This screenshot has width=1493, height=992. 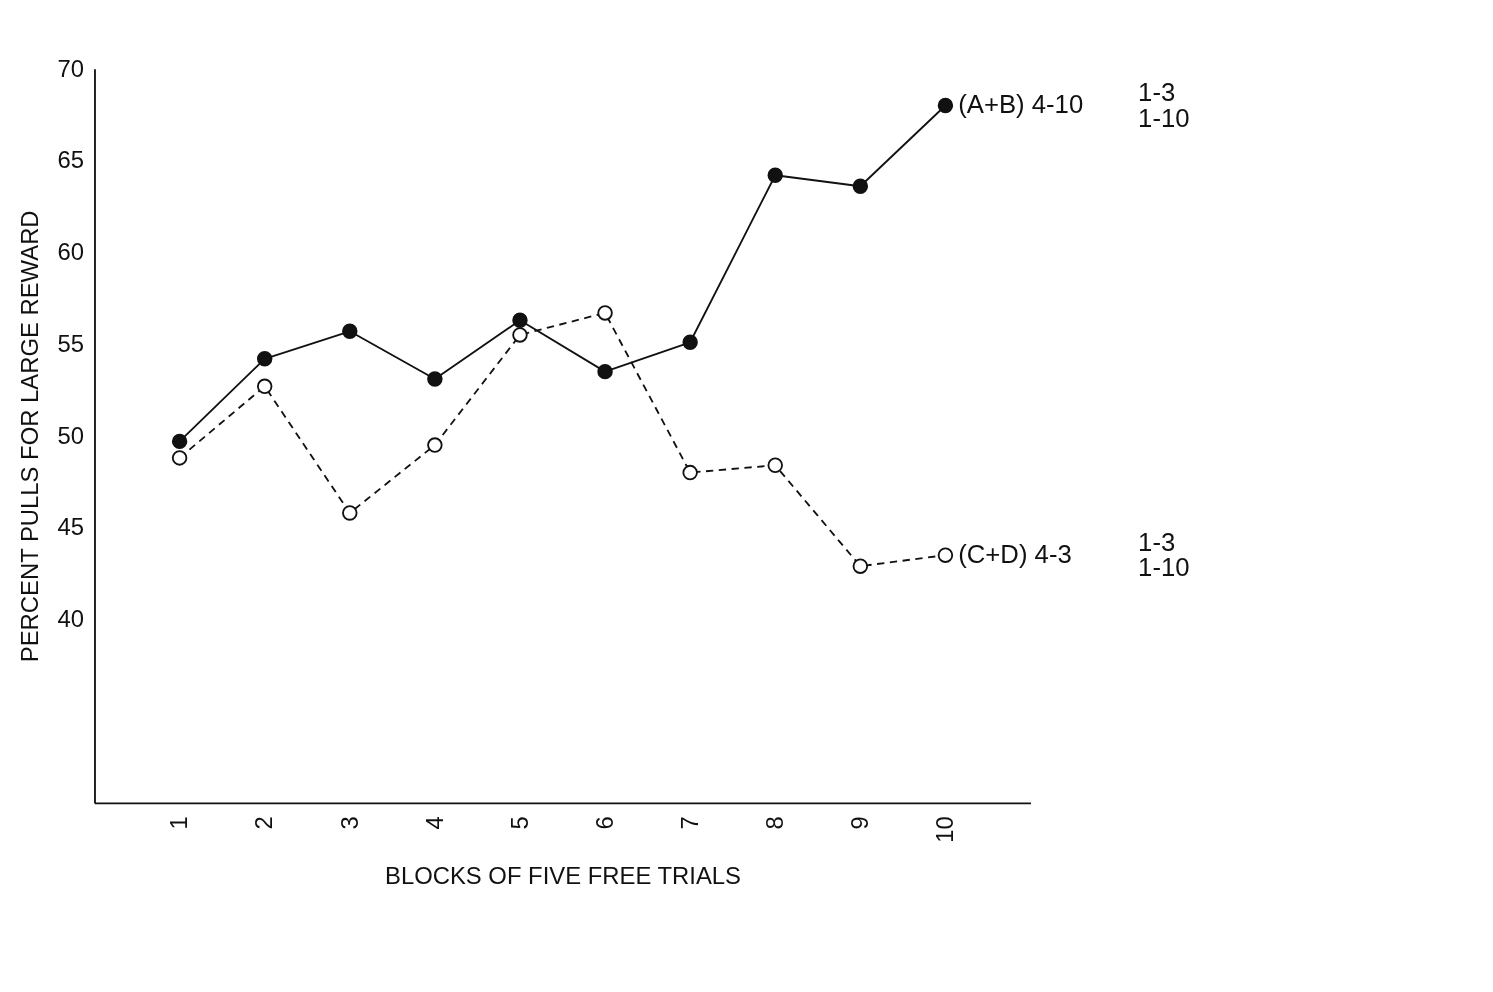 What do you see at coordinates (562, 876) in the screenshot?
I see `x-axis-title: BLOCKS OF FIVE FREE TRIALS` at bounding box center [562, 876].